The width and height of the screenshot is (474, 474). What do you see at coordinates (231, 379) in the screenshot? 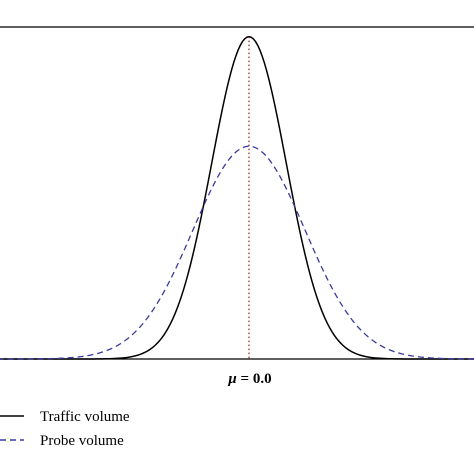
I see `mean-symbol: μ` at bounding box center [231, 379].